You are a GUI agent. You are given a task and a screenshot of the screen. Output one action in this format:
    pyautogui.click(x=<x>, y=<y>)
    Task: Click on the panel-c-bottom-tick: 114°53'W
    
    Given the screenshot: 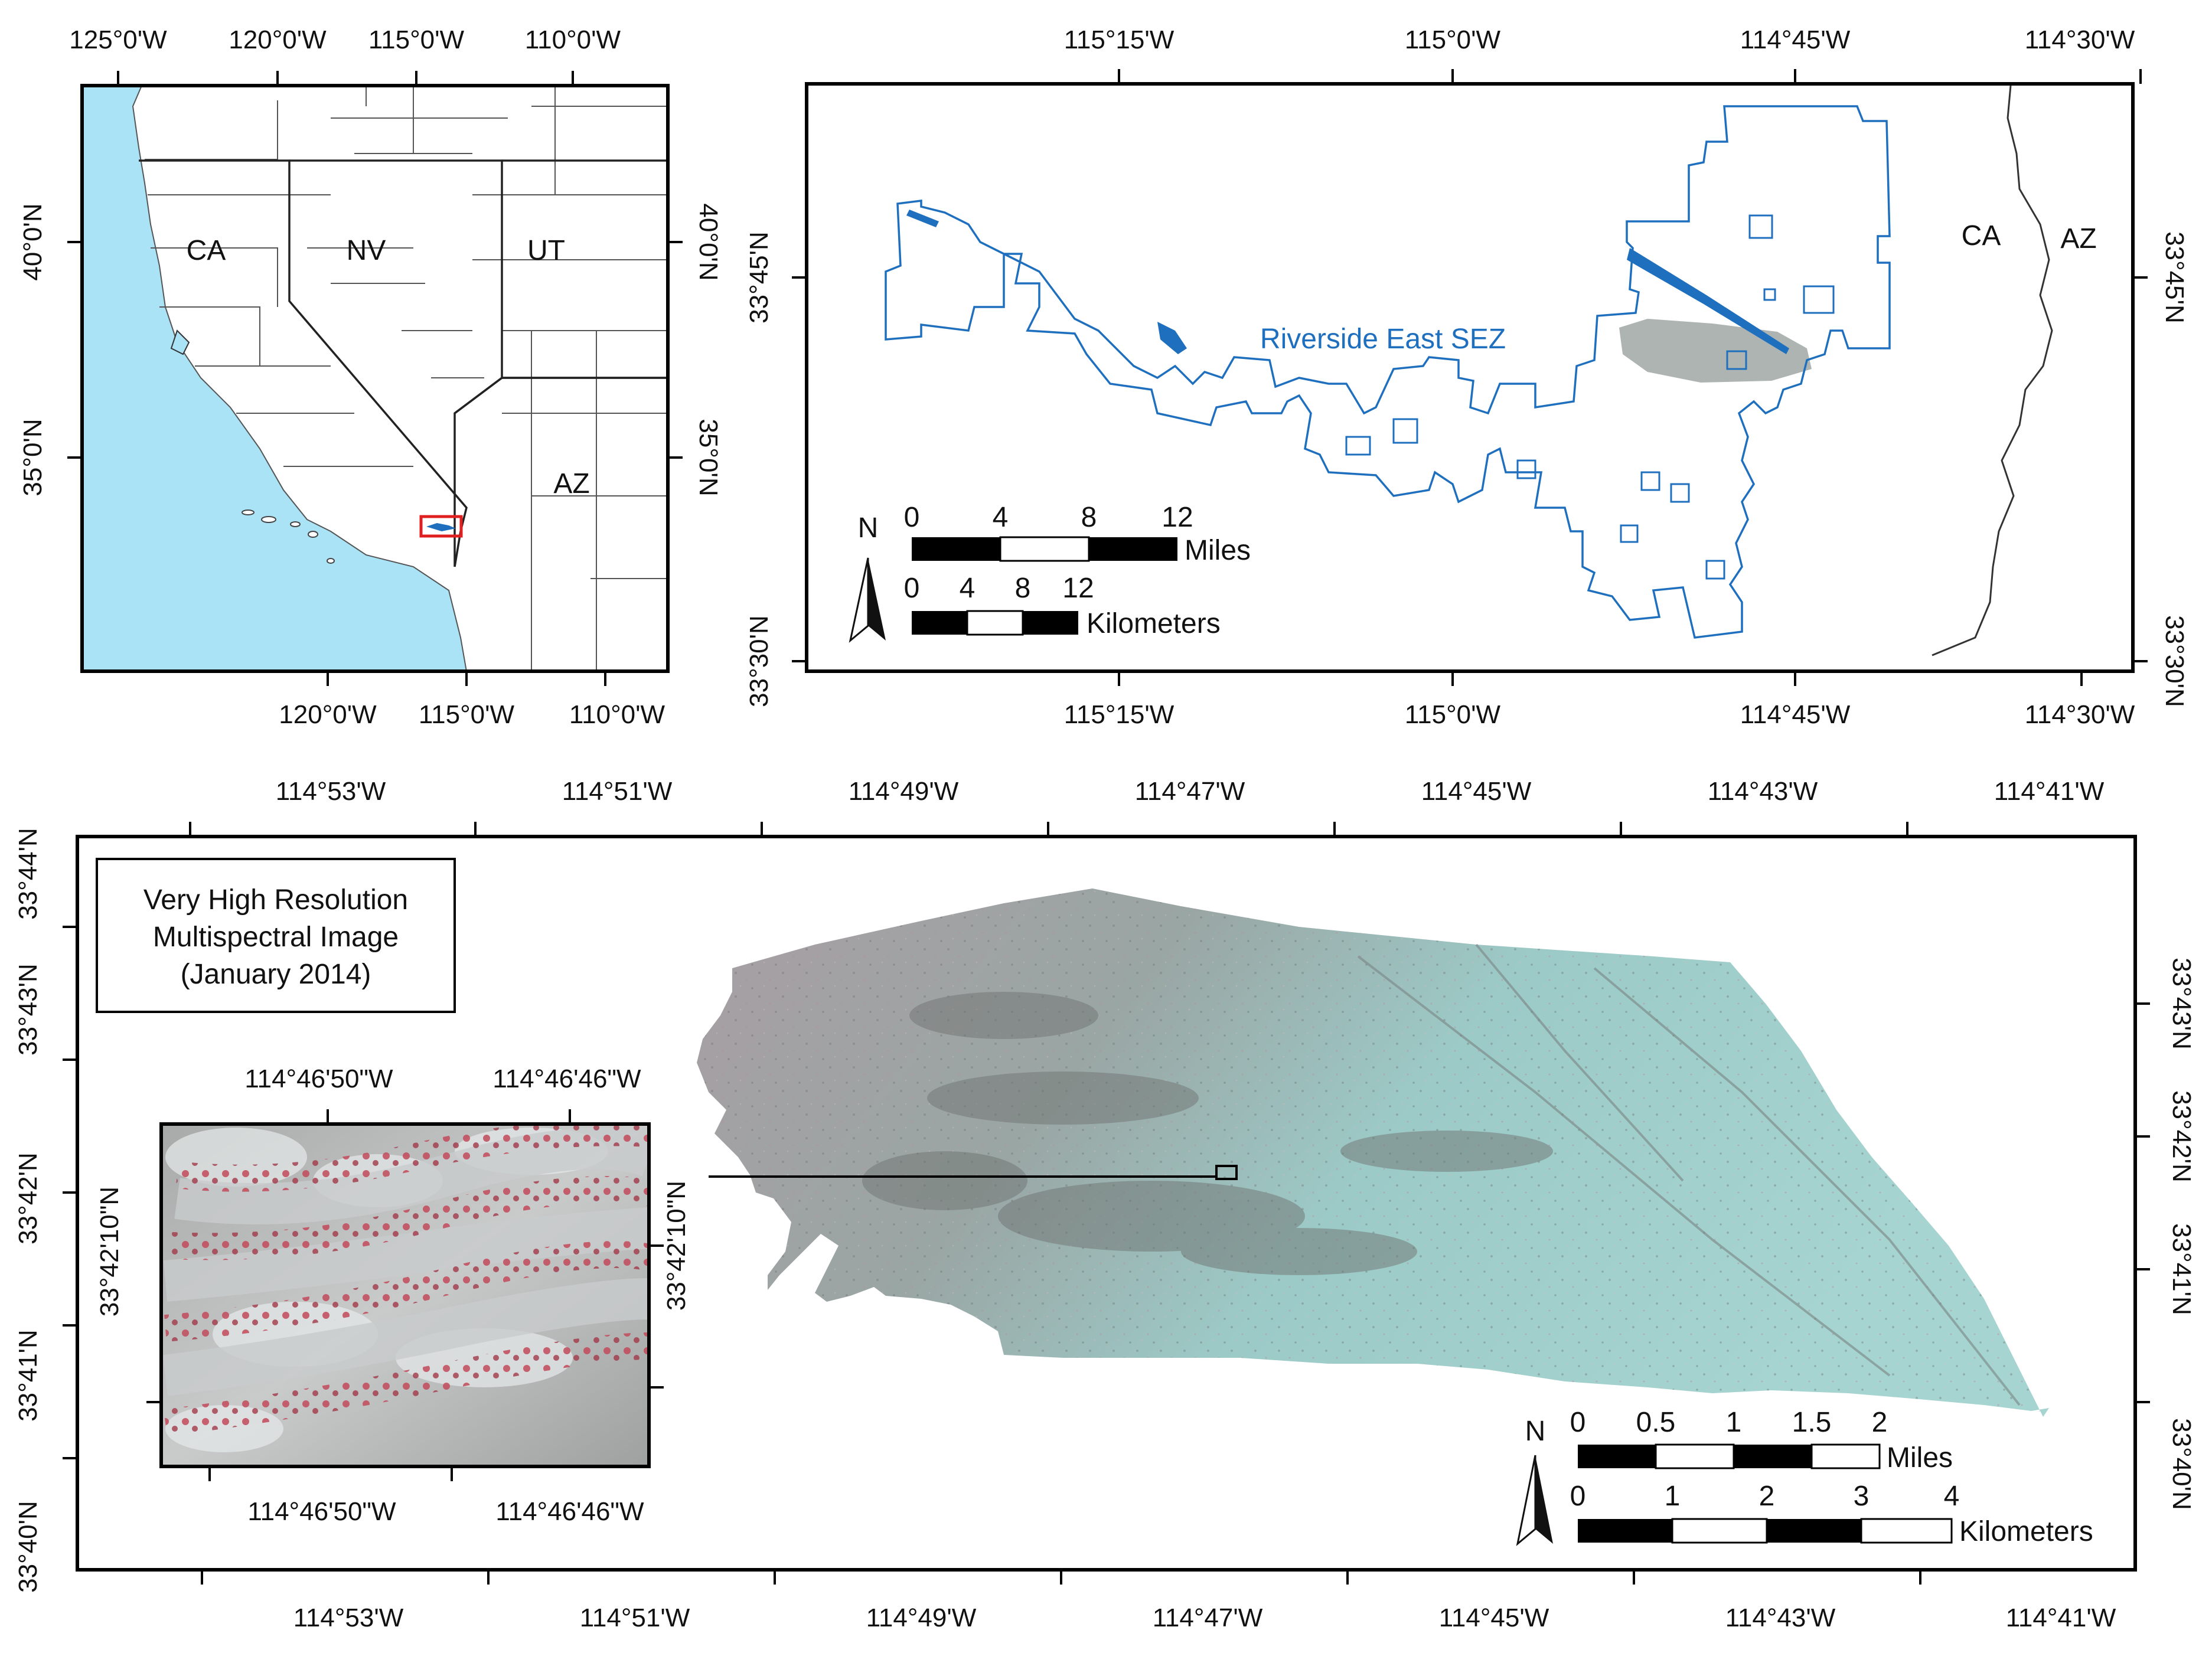 What is the action you would take?
    pyautogui.click(x=348, y=1617)
    